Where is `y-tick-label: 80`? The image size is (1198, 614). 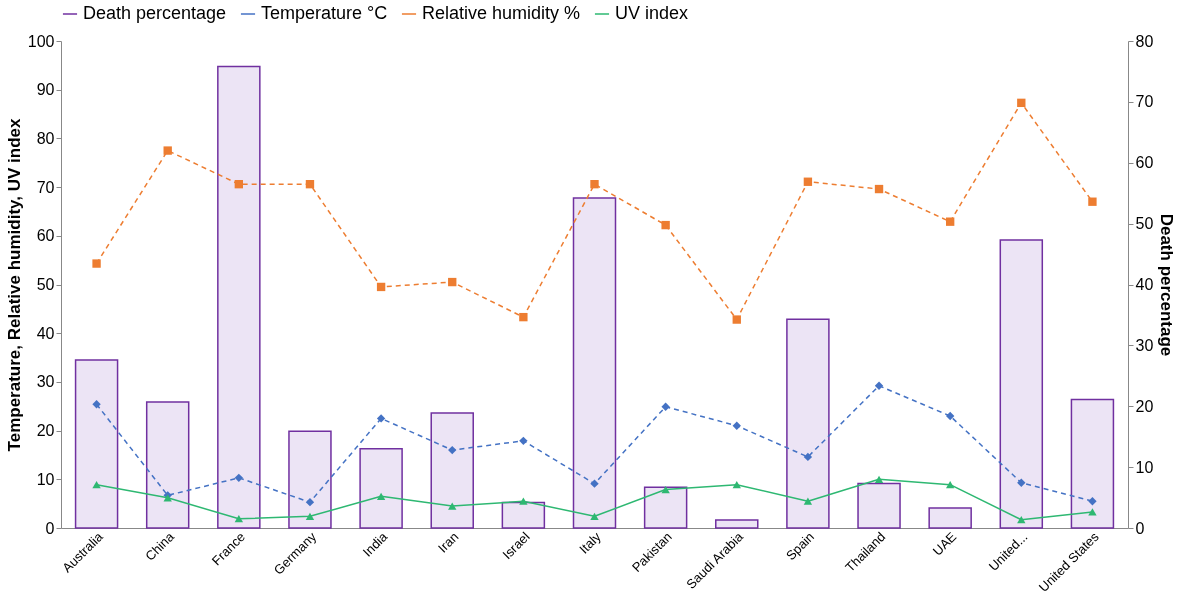 y-tick-label: 80 is located at coordinates (45, 138).